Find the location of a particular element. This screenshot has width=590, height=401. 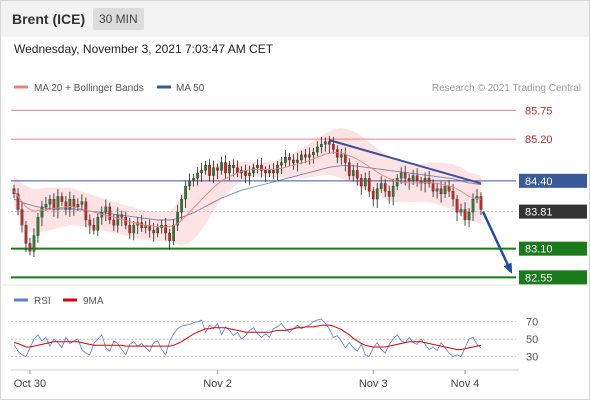

rsi-ma-line is located at coordinates (247, 337).